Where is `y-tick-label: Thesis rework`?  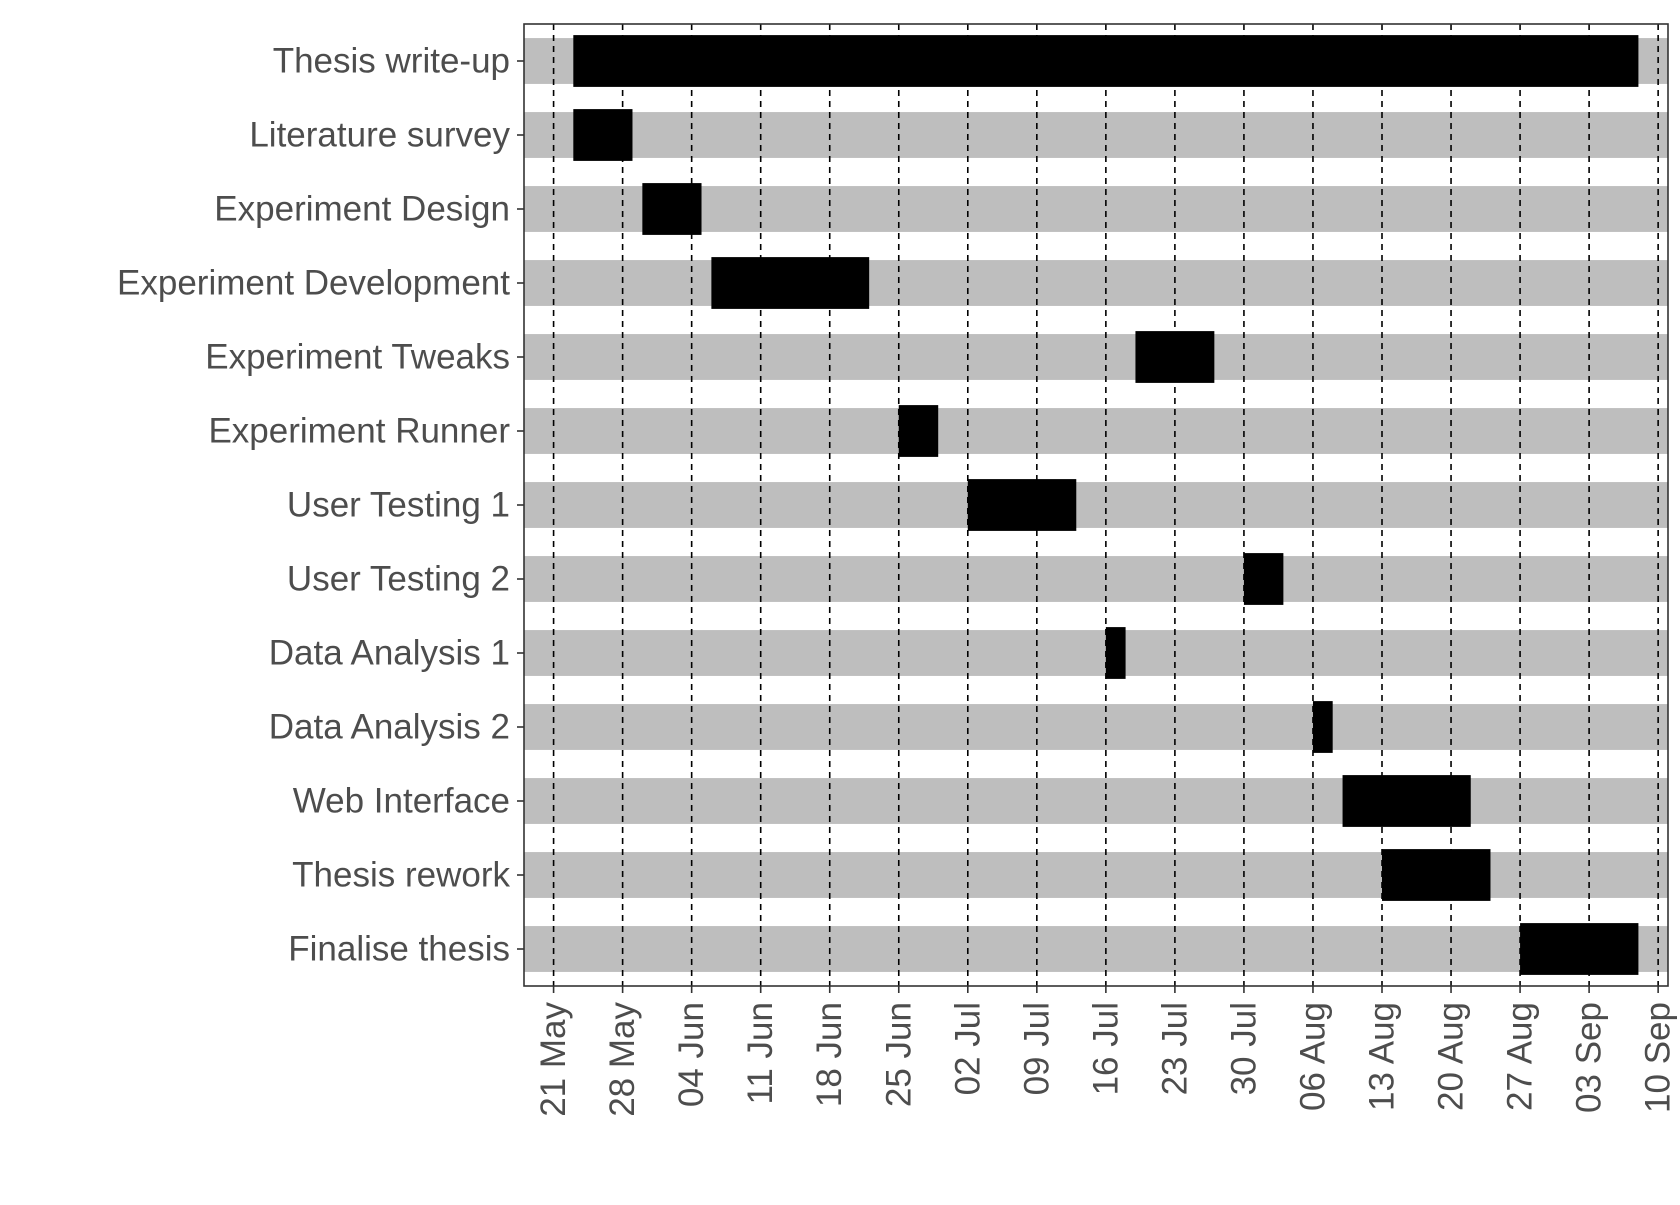 y-tick-label: Thesis rework is located at coordinates (401, 875).